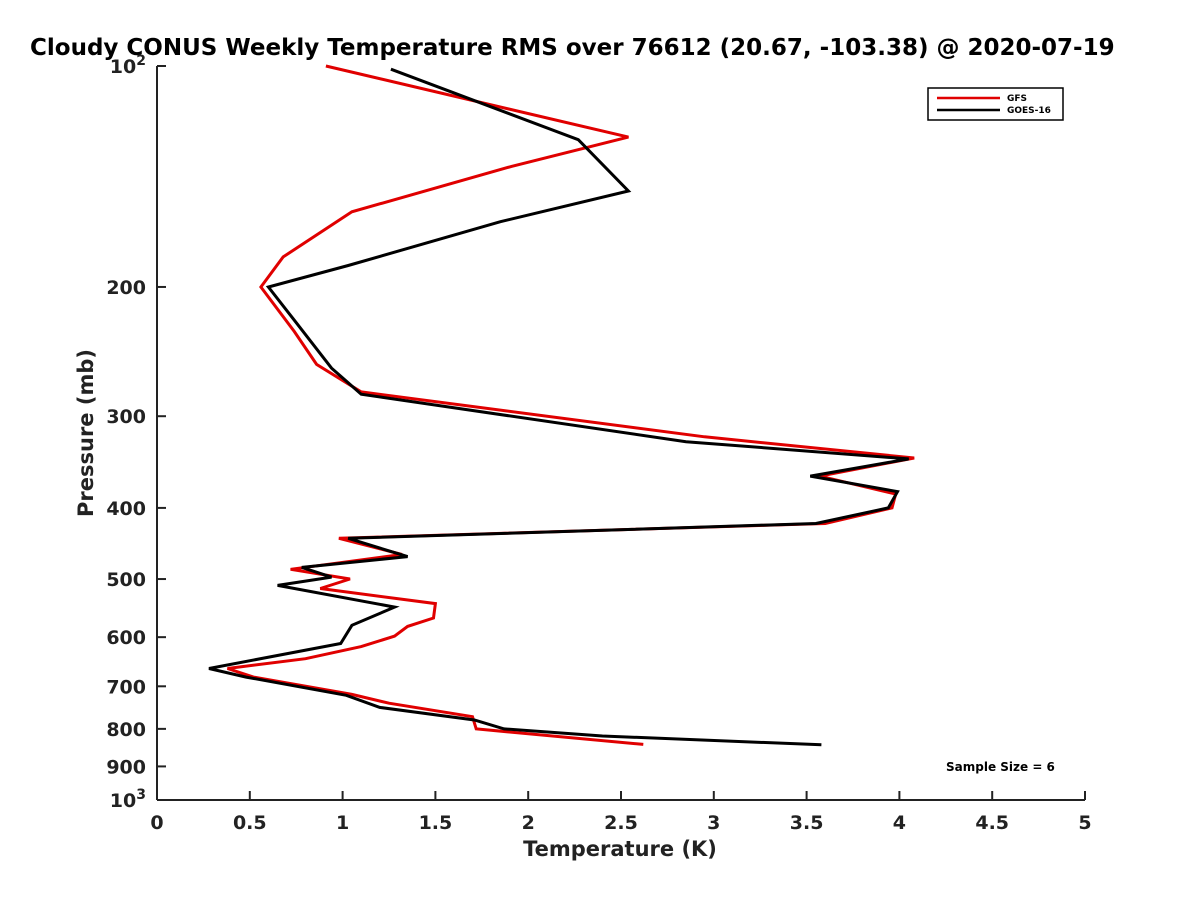 The height and width of the screenshot is (900, 1200). What do you see at coordinates (1000, 767) in the screenshot?
I see `sample-size-annotation: Sample Size = 6` at bounding box center [1000, 767].